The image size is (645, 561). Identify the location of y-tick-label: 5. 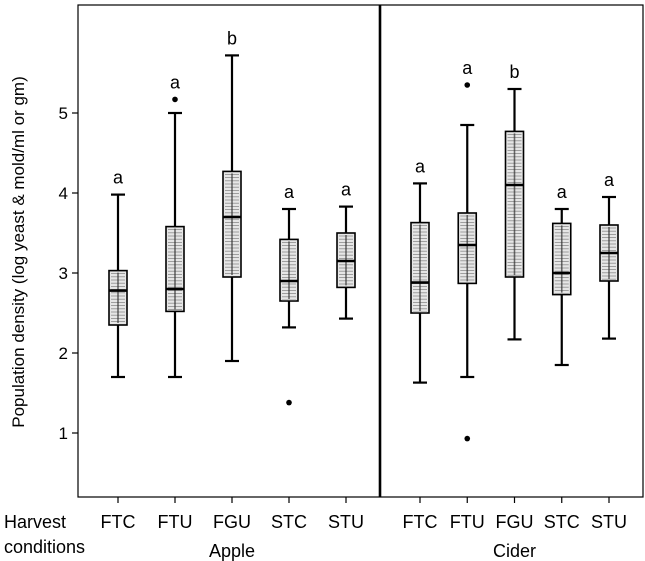
(63, 113).